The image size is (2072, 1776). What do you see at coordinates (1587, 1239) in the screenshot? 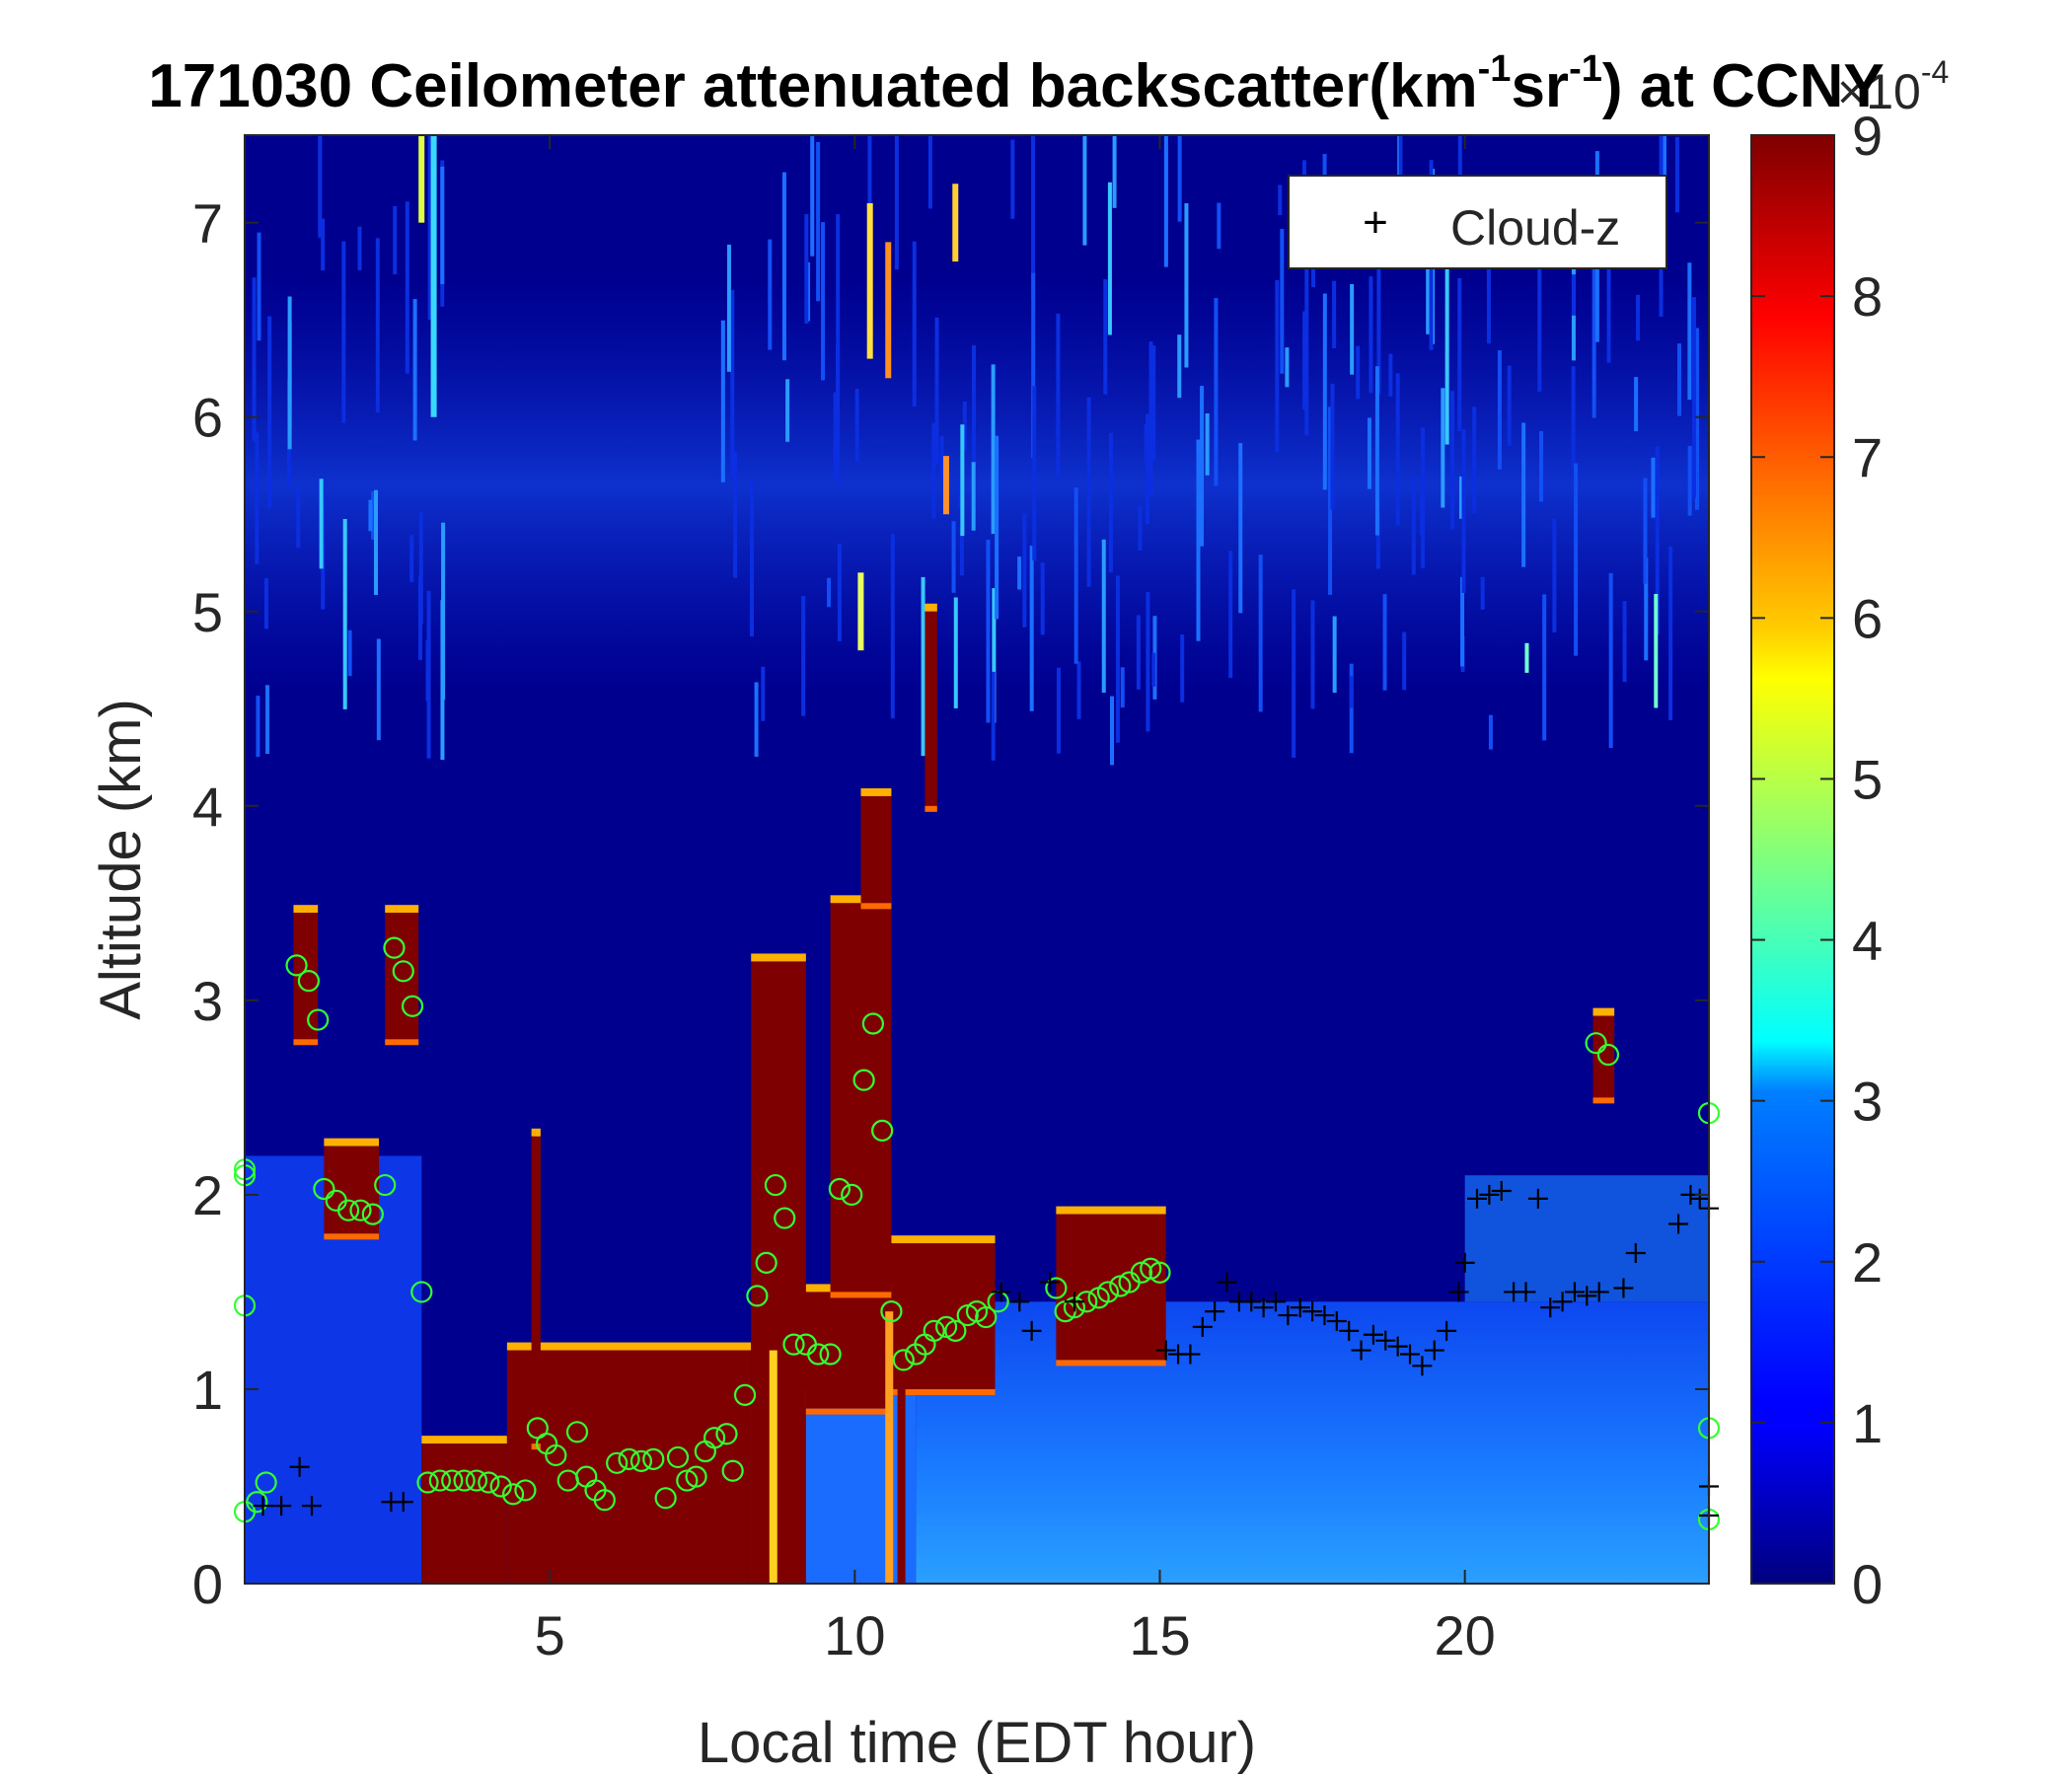
I see `boundary-layer-haze-upper` at bounding box center [1587, 1239].